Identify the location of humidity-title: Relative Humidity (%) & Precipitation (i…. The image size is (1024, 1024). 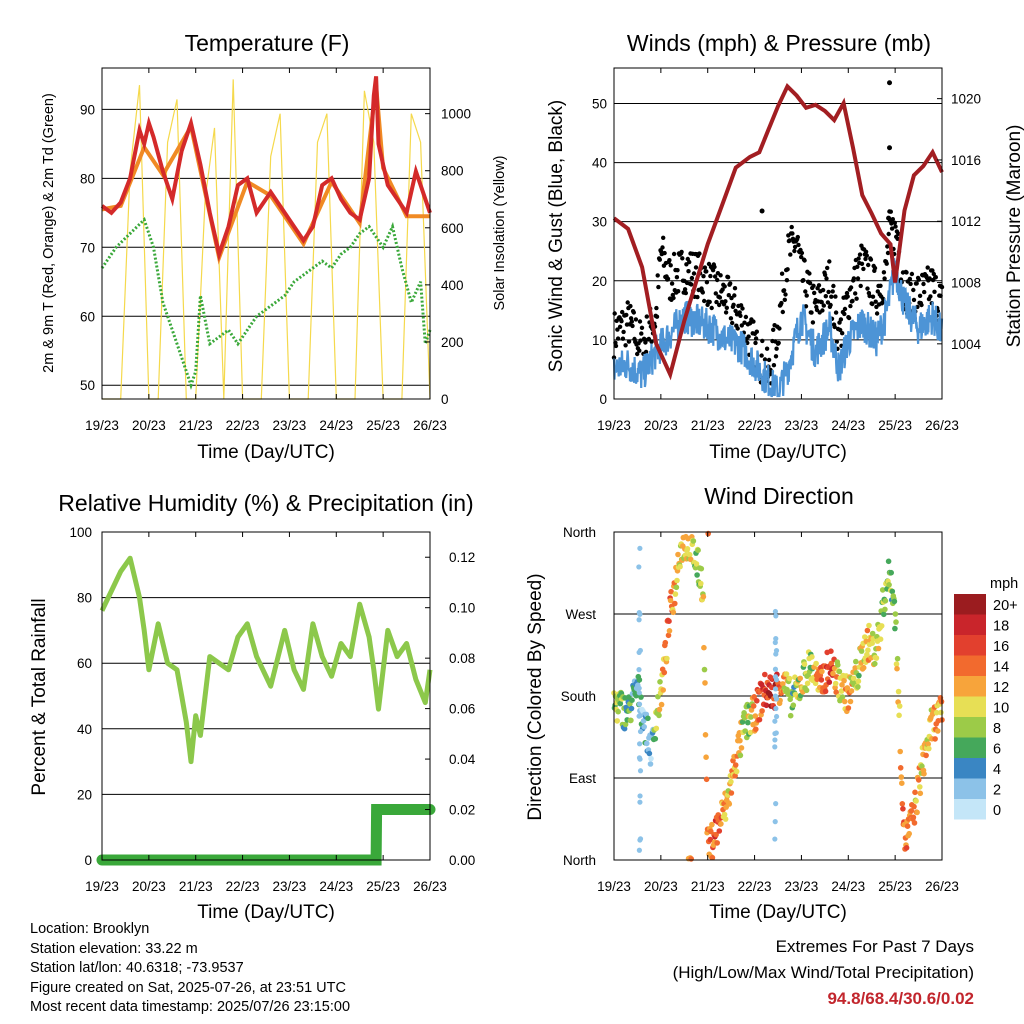
(265, 503).